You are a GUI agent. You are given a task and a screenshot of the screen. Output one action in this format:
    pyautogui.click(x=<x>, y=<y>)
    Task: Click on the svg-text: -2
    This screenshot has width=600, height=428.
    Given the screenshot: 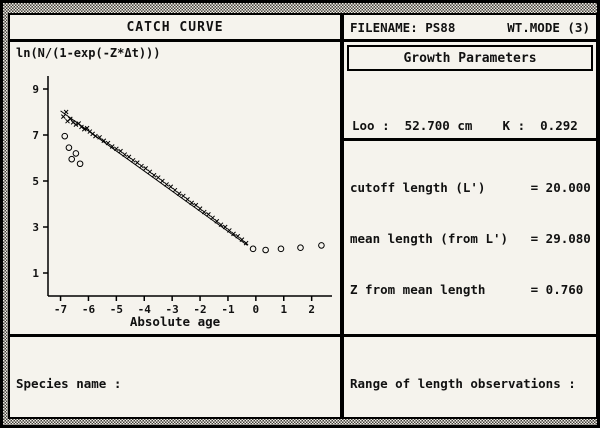 What is the action you would take?
    pyautogui.click(x=199, y=309)
    